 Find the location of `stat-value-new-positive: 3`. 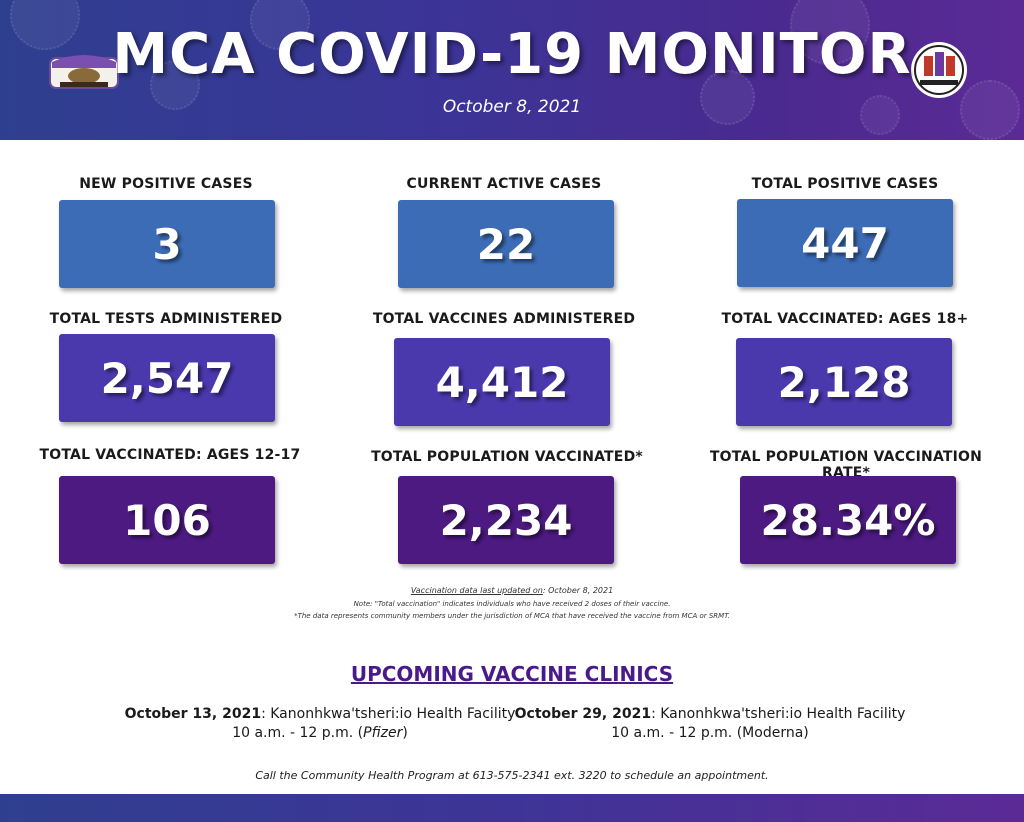

stat-value-new-positive: 3 is located at coordinates (167, 244).